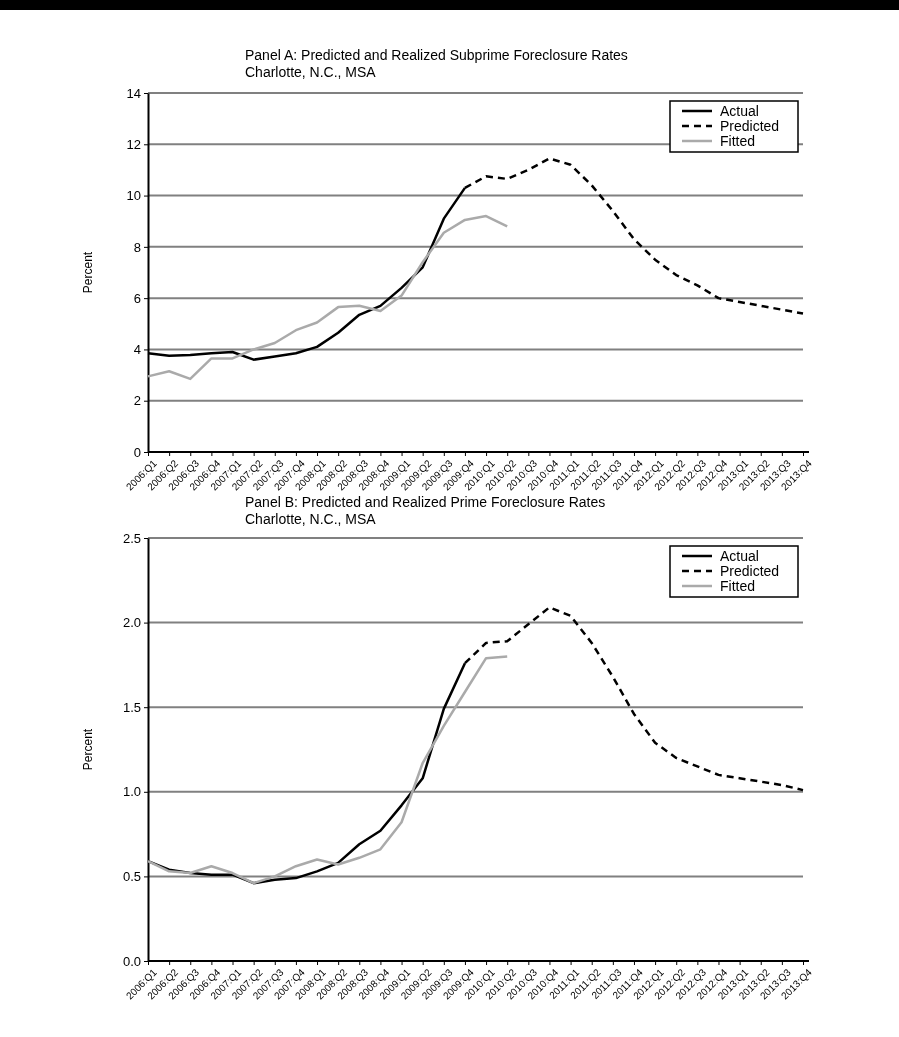 The height and width of the screenshot is (1037, 899). I want to click on y-tick-label: 0.0, so click(131, 961).